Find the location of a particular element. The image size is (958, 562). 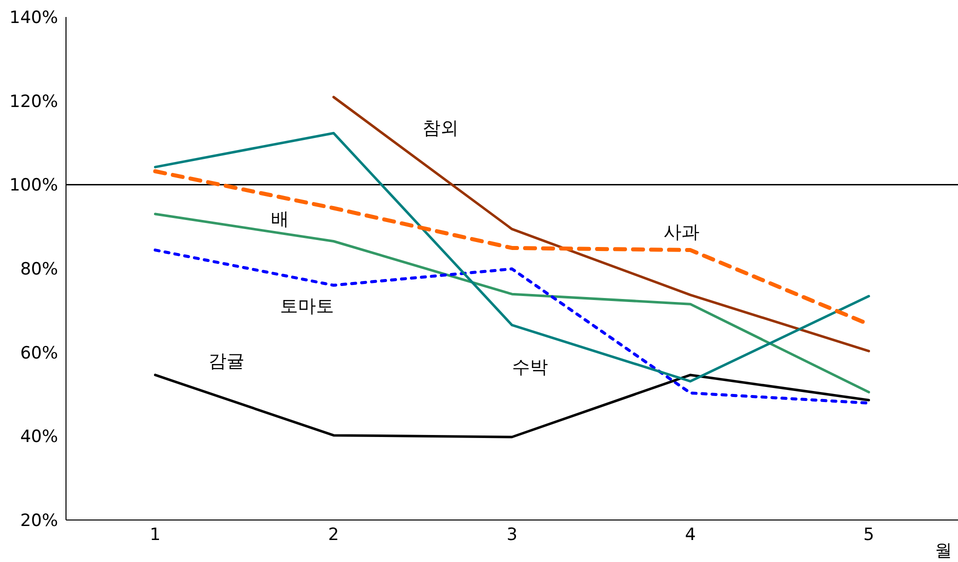

series-label: 사과 is located at coordinates (681, 232).